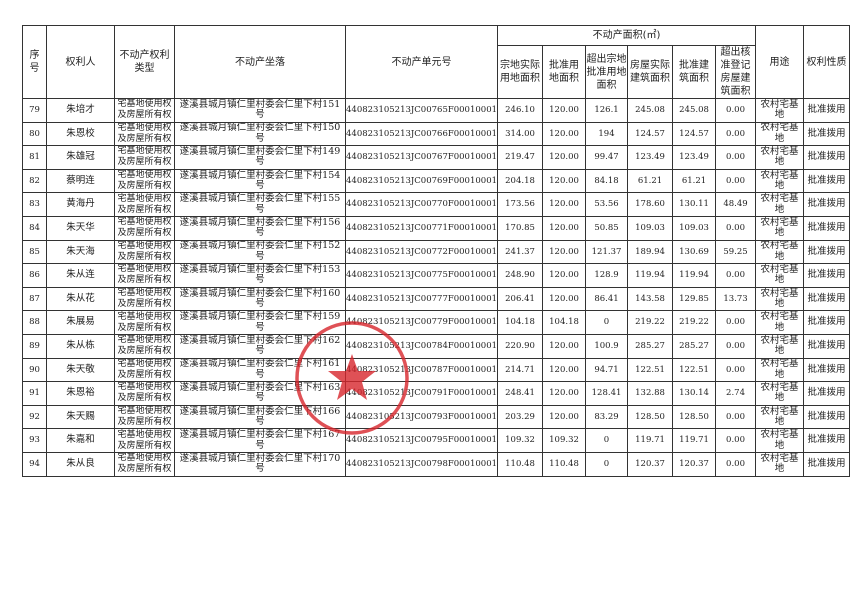 This screenshot has width=856, height=600. What do you see at coordinates (80, 299) in the screenshot?
I see `cell-owner: 朱从花` at bounding box center [80, 299].